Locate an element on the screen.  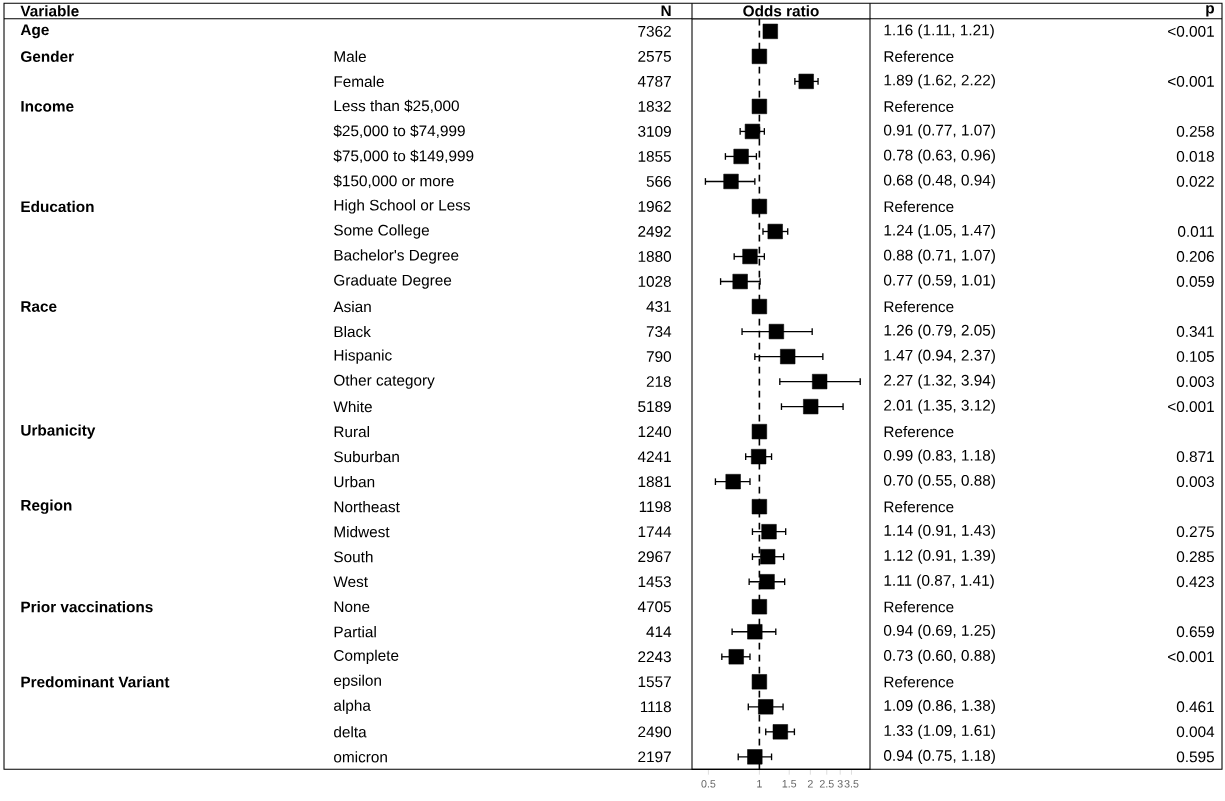
category-label: 0.871 is located at coordinates (1195, 456).